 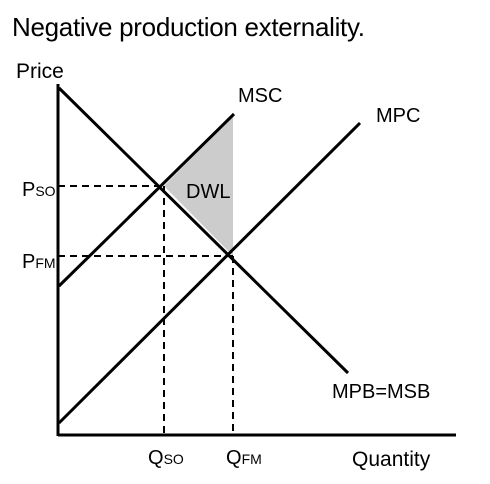 What do you see at coordinates (188, 27) in the screenshot?
I see `diagram-title: Negative production externality.` at bounding box center [188, 27].